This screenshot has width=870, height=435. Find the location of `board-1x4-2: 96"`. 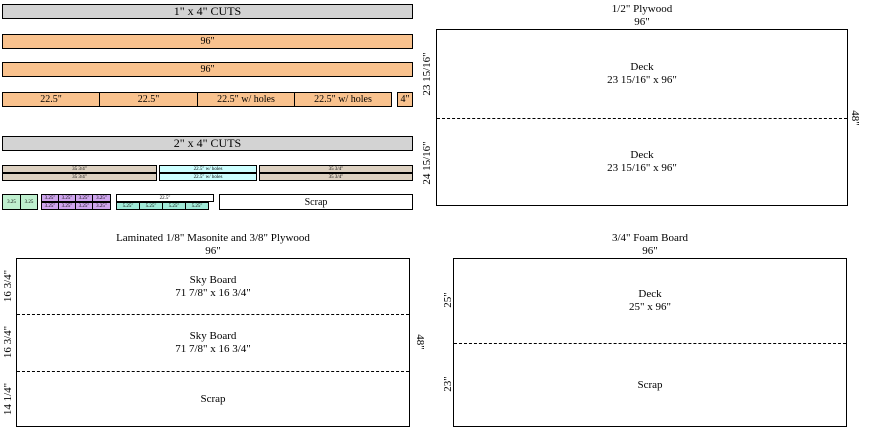

board-1x4-2: 96" is located at coordinates (207, 69).